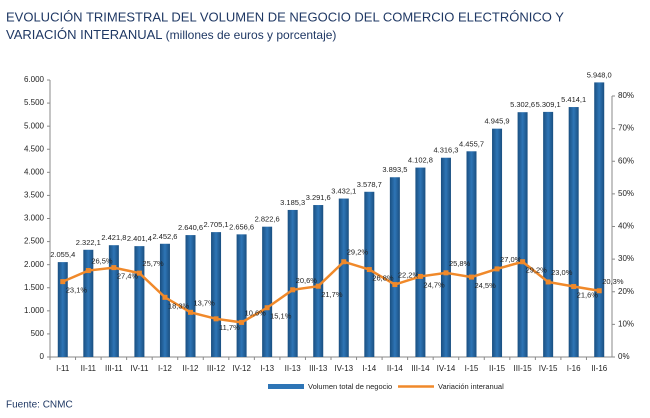 Image resolution: width=650 pixels, height=418 pixels. Describe the element at coordinates (350, 386) in the screenshot. I see `legend-label: Volumen total de negocio` at that location.